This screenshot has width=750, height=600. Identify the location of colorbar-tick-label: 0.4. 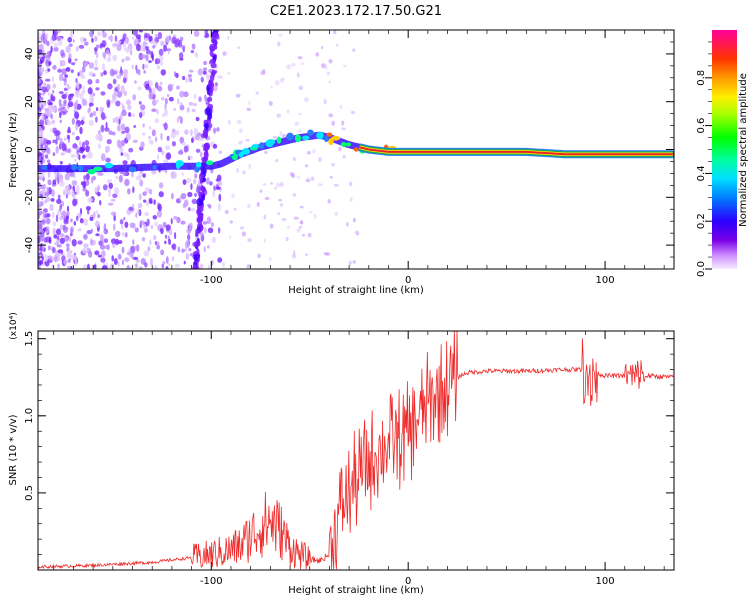
(701, 173).